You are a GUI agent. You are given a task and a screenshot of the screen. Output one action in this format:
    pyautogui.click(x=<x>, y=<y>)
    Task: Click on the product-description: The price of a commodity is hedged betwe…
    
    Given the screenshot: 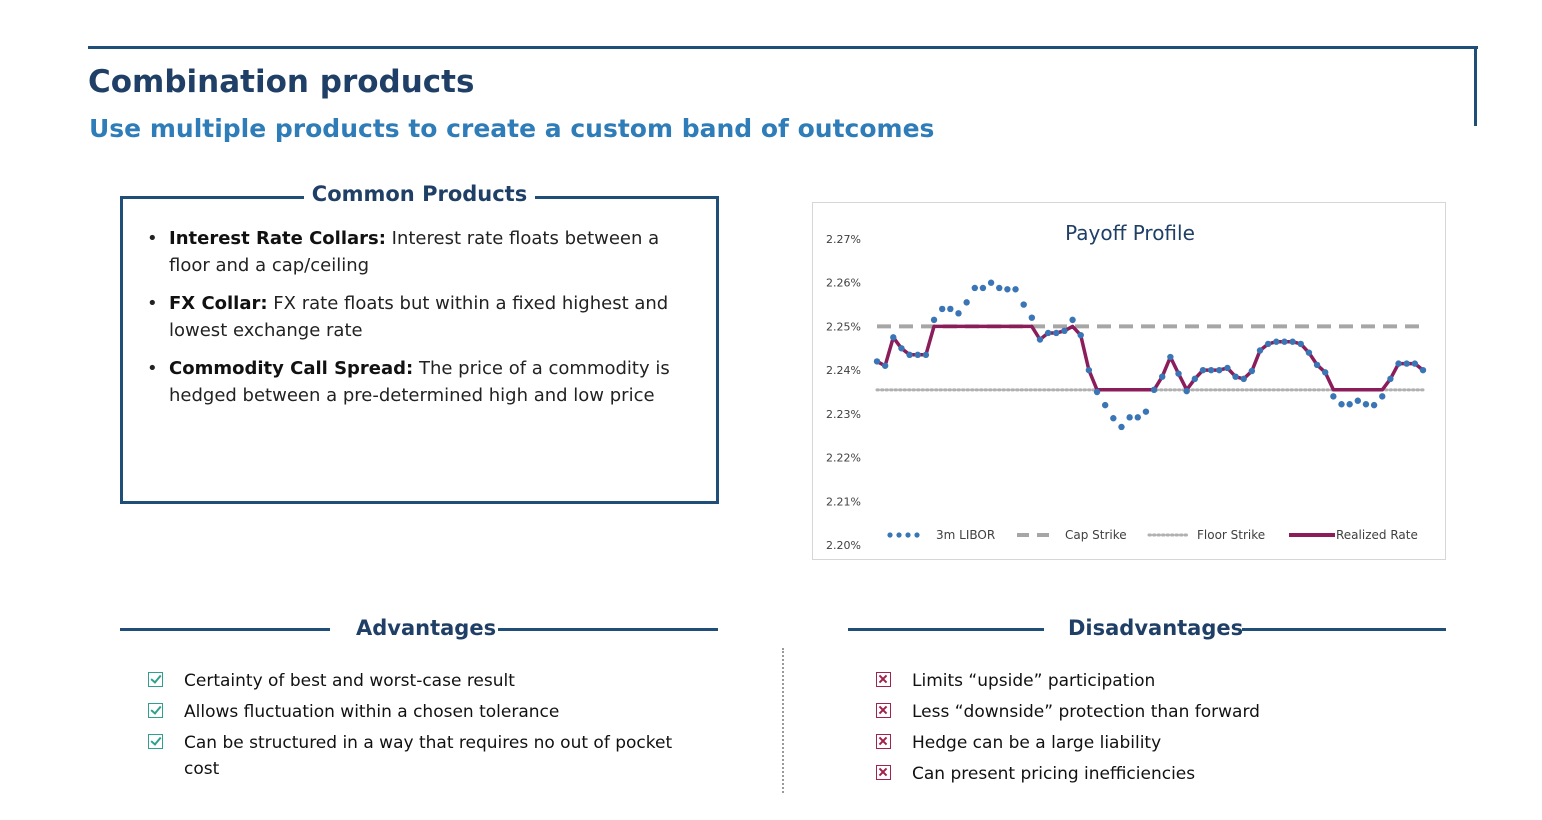 What is the action you would take?
    pyautogui.click(x=419, y=382)
    